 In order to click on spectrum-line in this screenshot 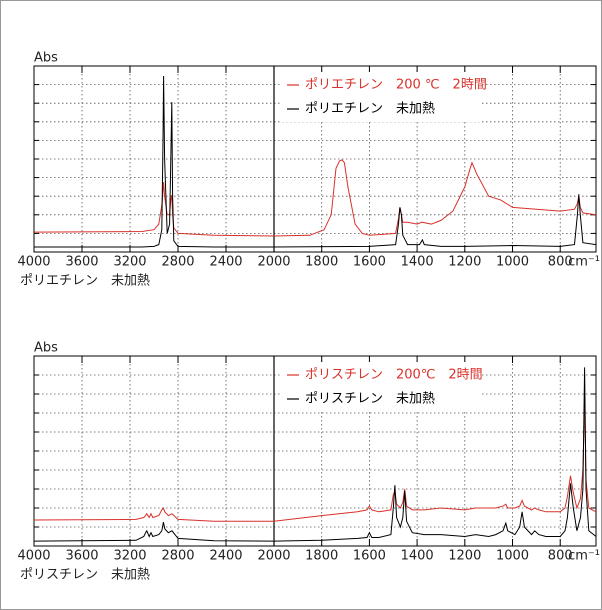, I will do `click(315, 198)`.